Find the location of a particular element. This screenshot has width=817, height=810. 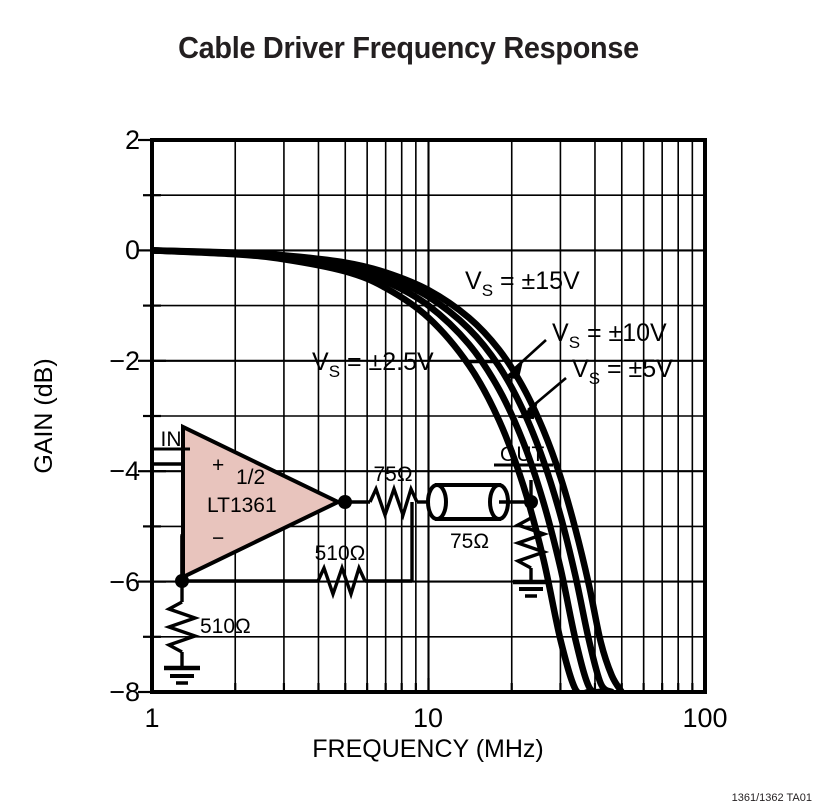

y-tick-2: 2 is located at coordinates (132, 140).